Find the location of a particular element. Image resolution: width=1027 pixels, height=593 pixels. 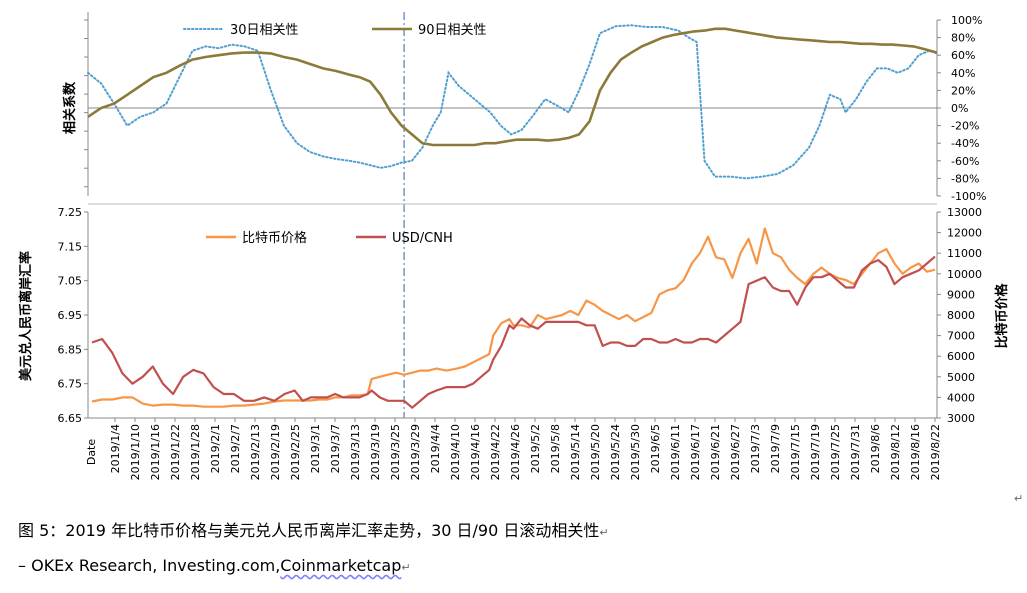

bottom-right-tick-label: 3000 is located at coordinates (961, 418).